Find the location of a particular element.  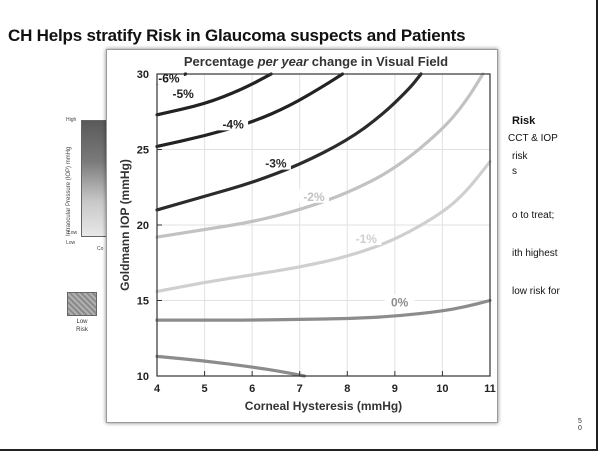

curve-label: -2% is located at coordinates (314, 197).